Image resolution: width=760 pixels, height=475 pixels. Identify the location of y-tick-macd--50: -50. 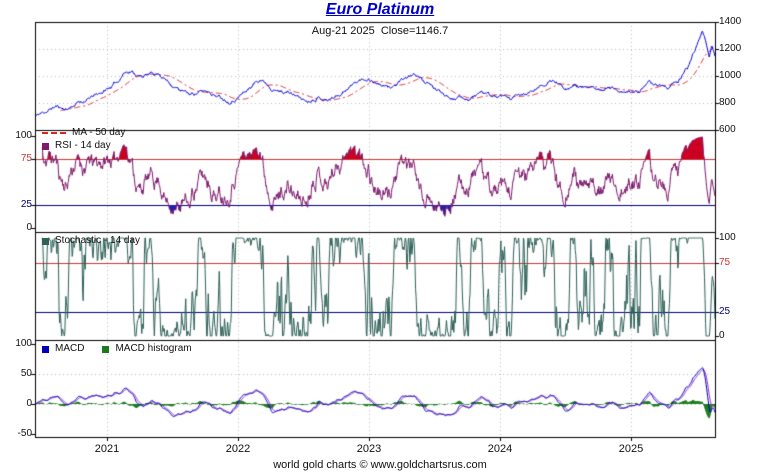
(24, 433).